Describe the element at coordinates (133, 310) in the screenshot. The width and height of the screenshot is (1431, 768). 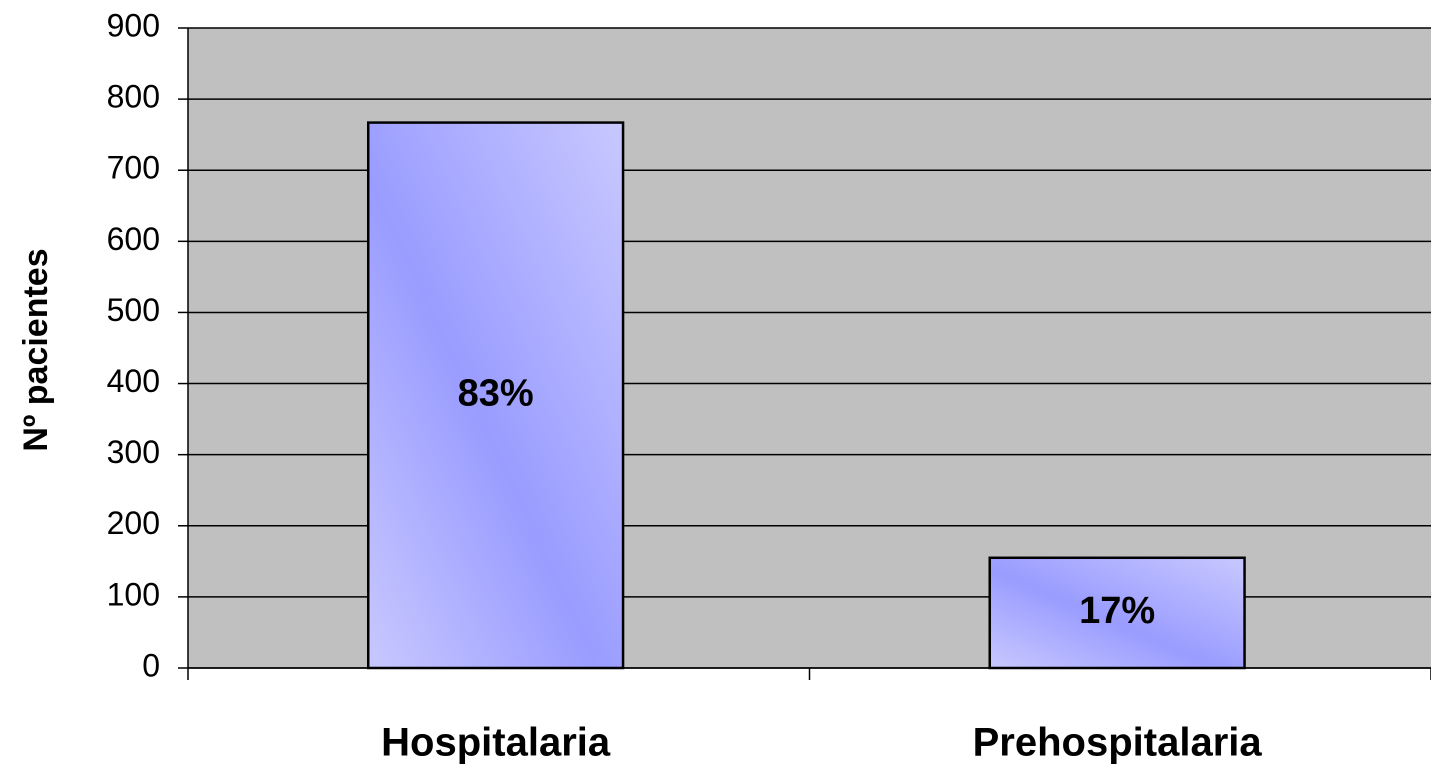
I see `y-tick-label: 500` at that location.